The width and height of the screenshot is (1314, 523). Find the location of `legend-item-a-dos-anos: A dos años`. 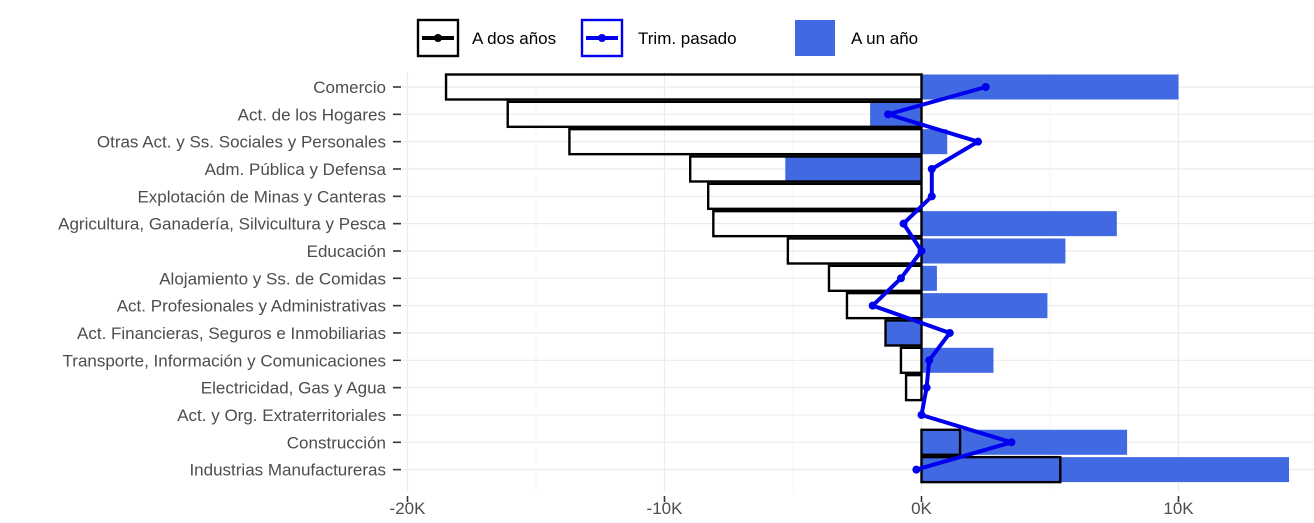

legend-item-a-dos-anos: A dos años is located at coordinates (486, 38).